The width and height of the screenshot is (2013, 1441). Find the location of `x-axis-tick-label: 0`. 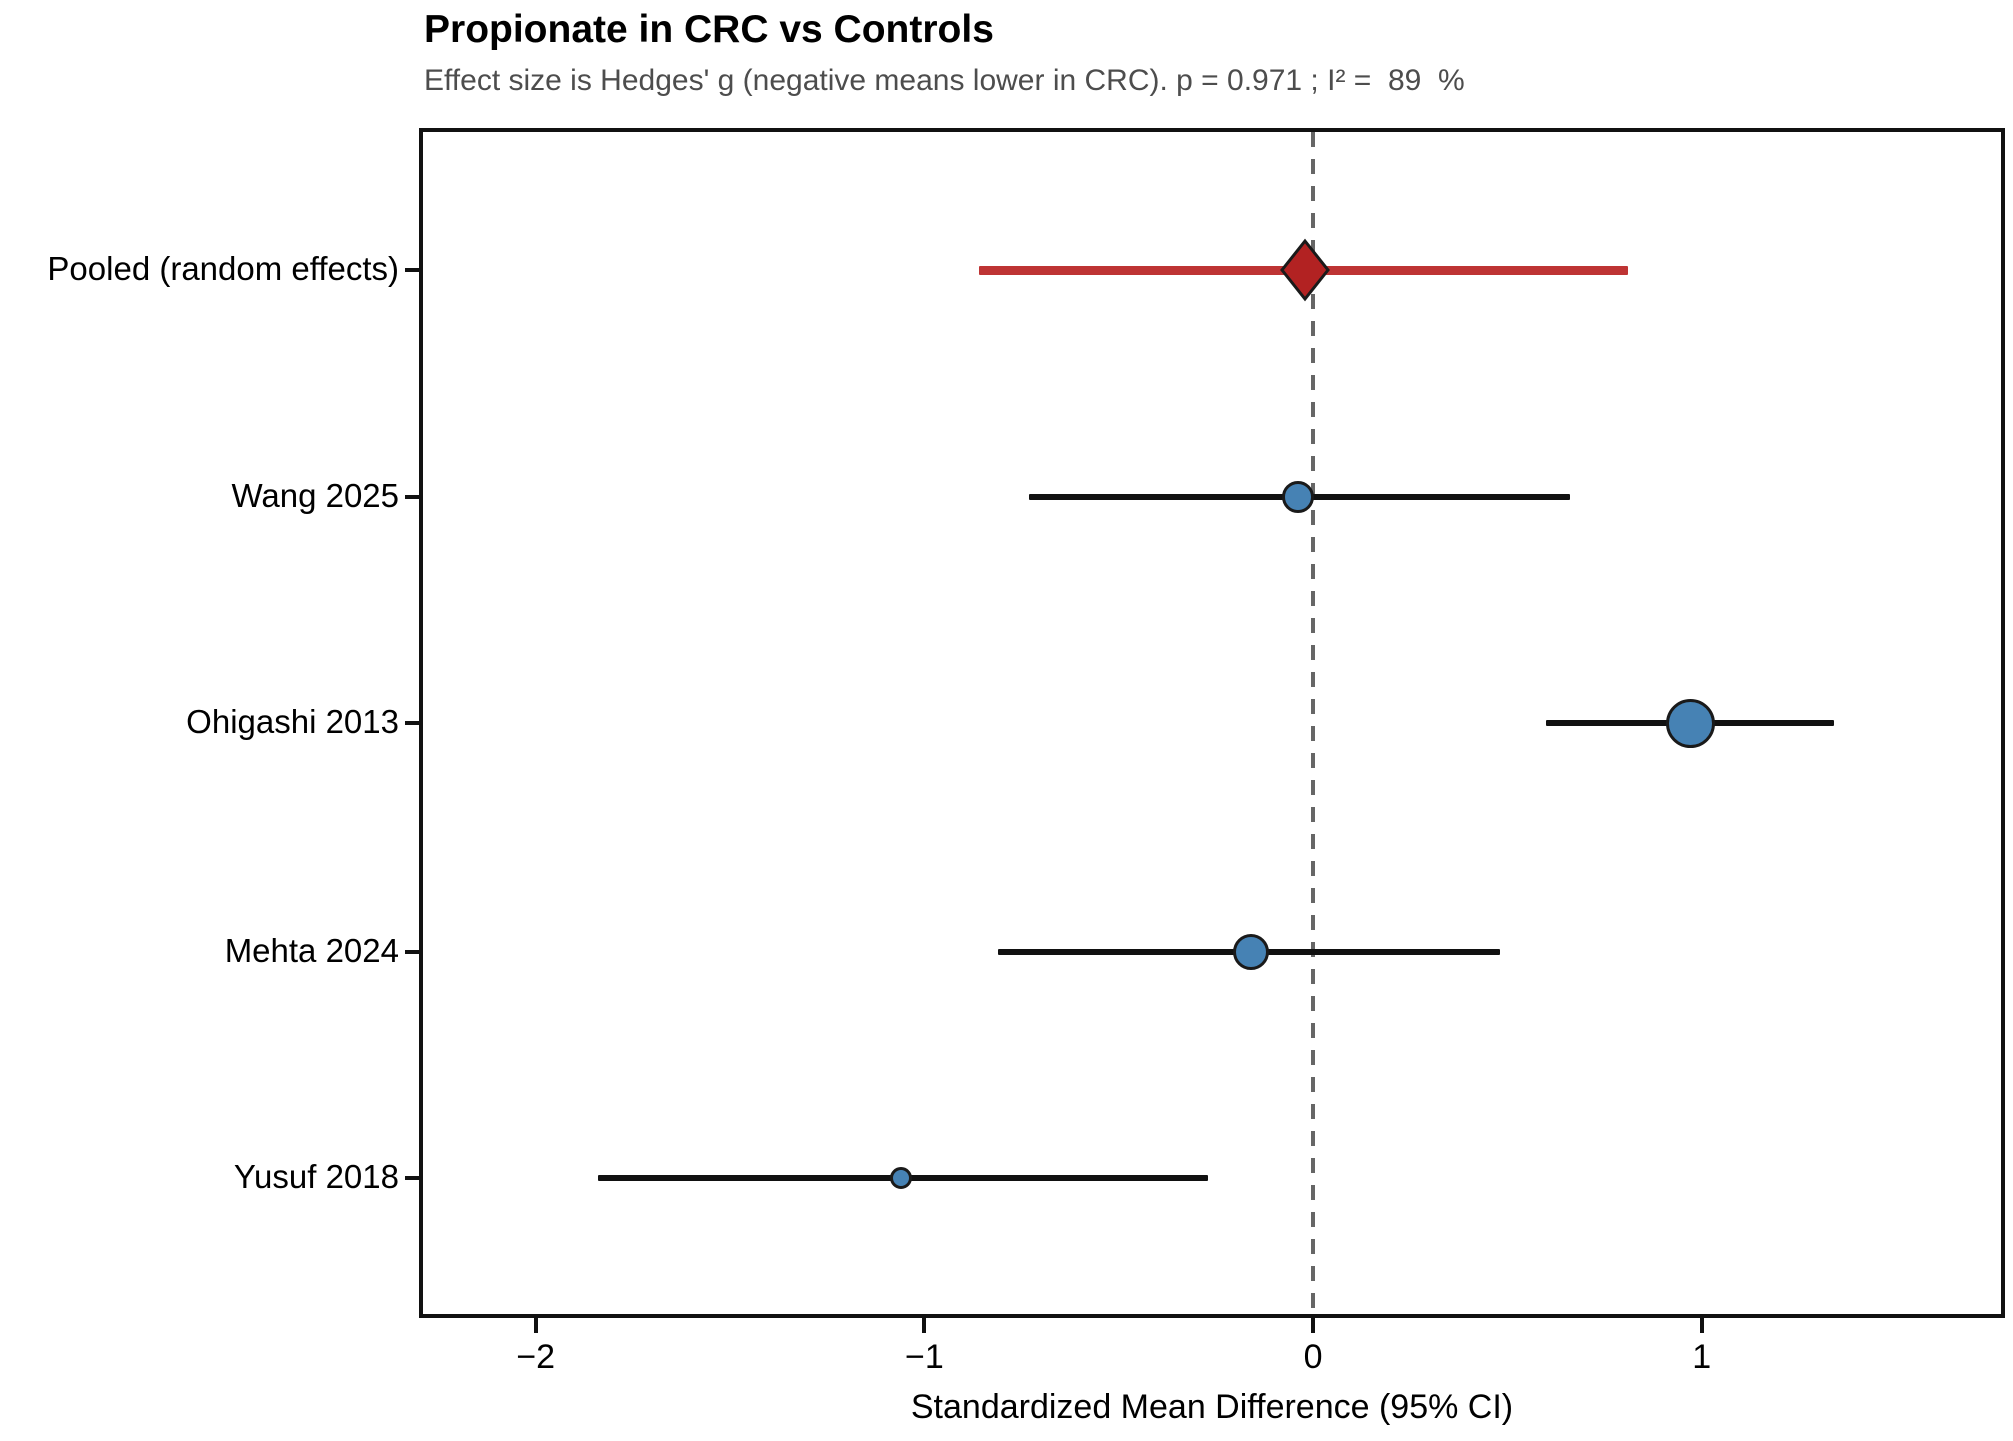

x-axis-tick-label: 0 is located at coordinates (1313, 1357).